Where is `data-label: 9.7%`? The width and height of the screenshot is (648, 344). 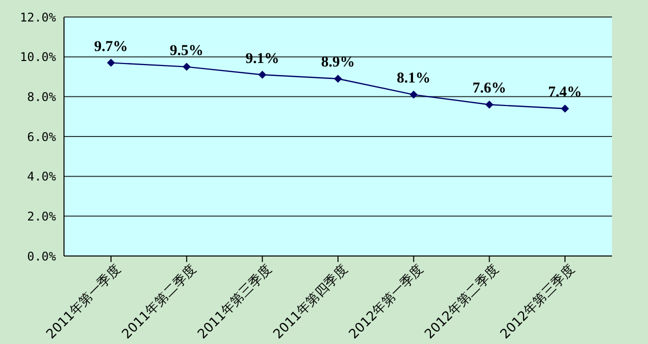
data-label: 9.7% is located at coordinates (111, 46).